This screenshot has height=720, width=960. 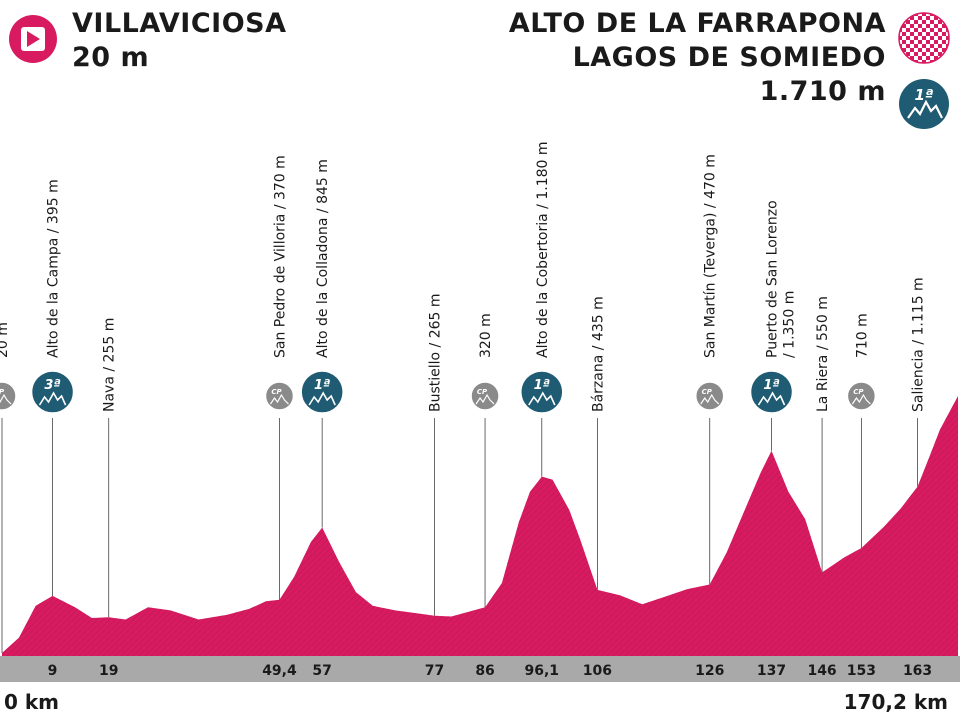 I want to click on point-elevation: 1.180 m, so click(x=543, y=170).